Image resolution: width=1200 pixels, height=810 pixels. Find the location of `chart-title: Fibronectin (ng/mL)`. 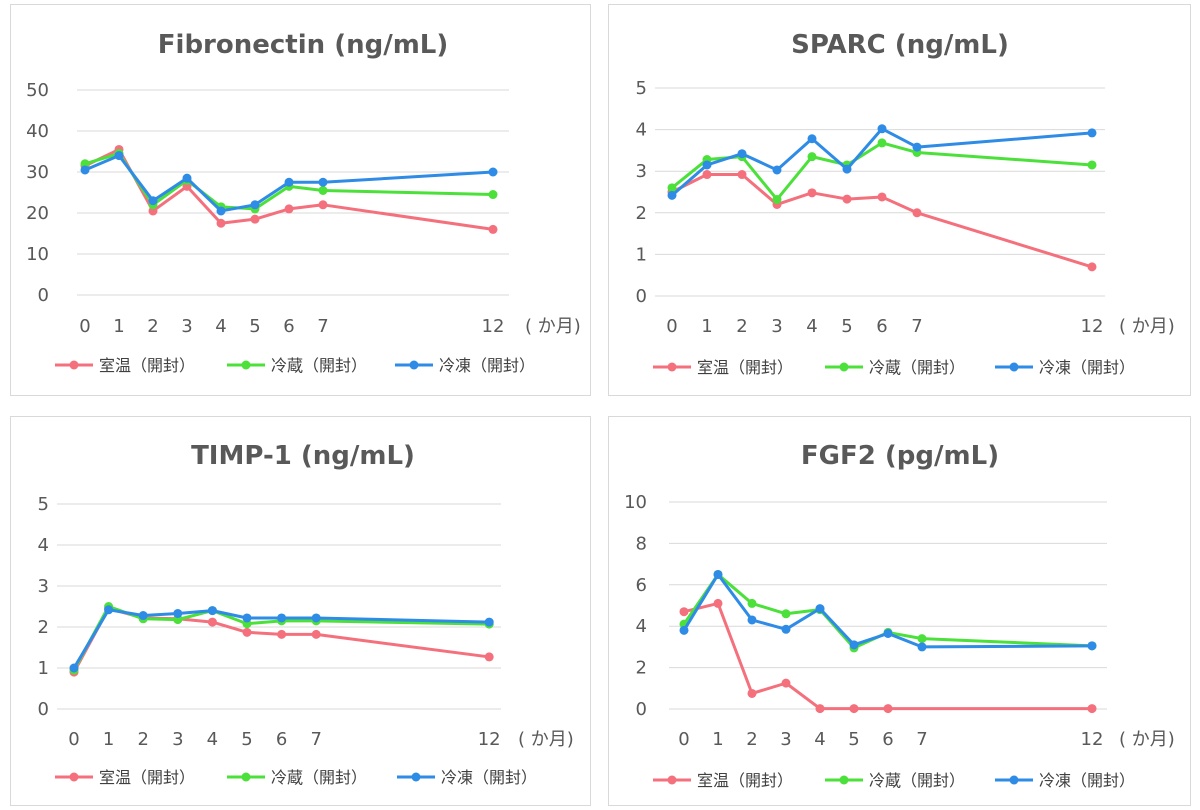

chart-title: Fibronectin (ng/mL) is located at coordinates (303, 45).